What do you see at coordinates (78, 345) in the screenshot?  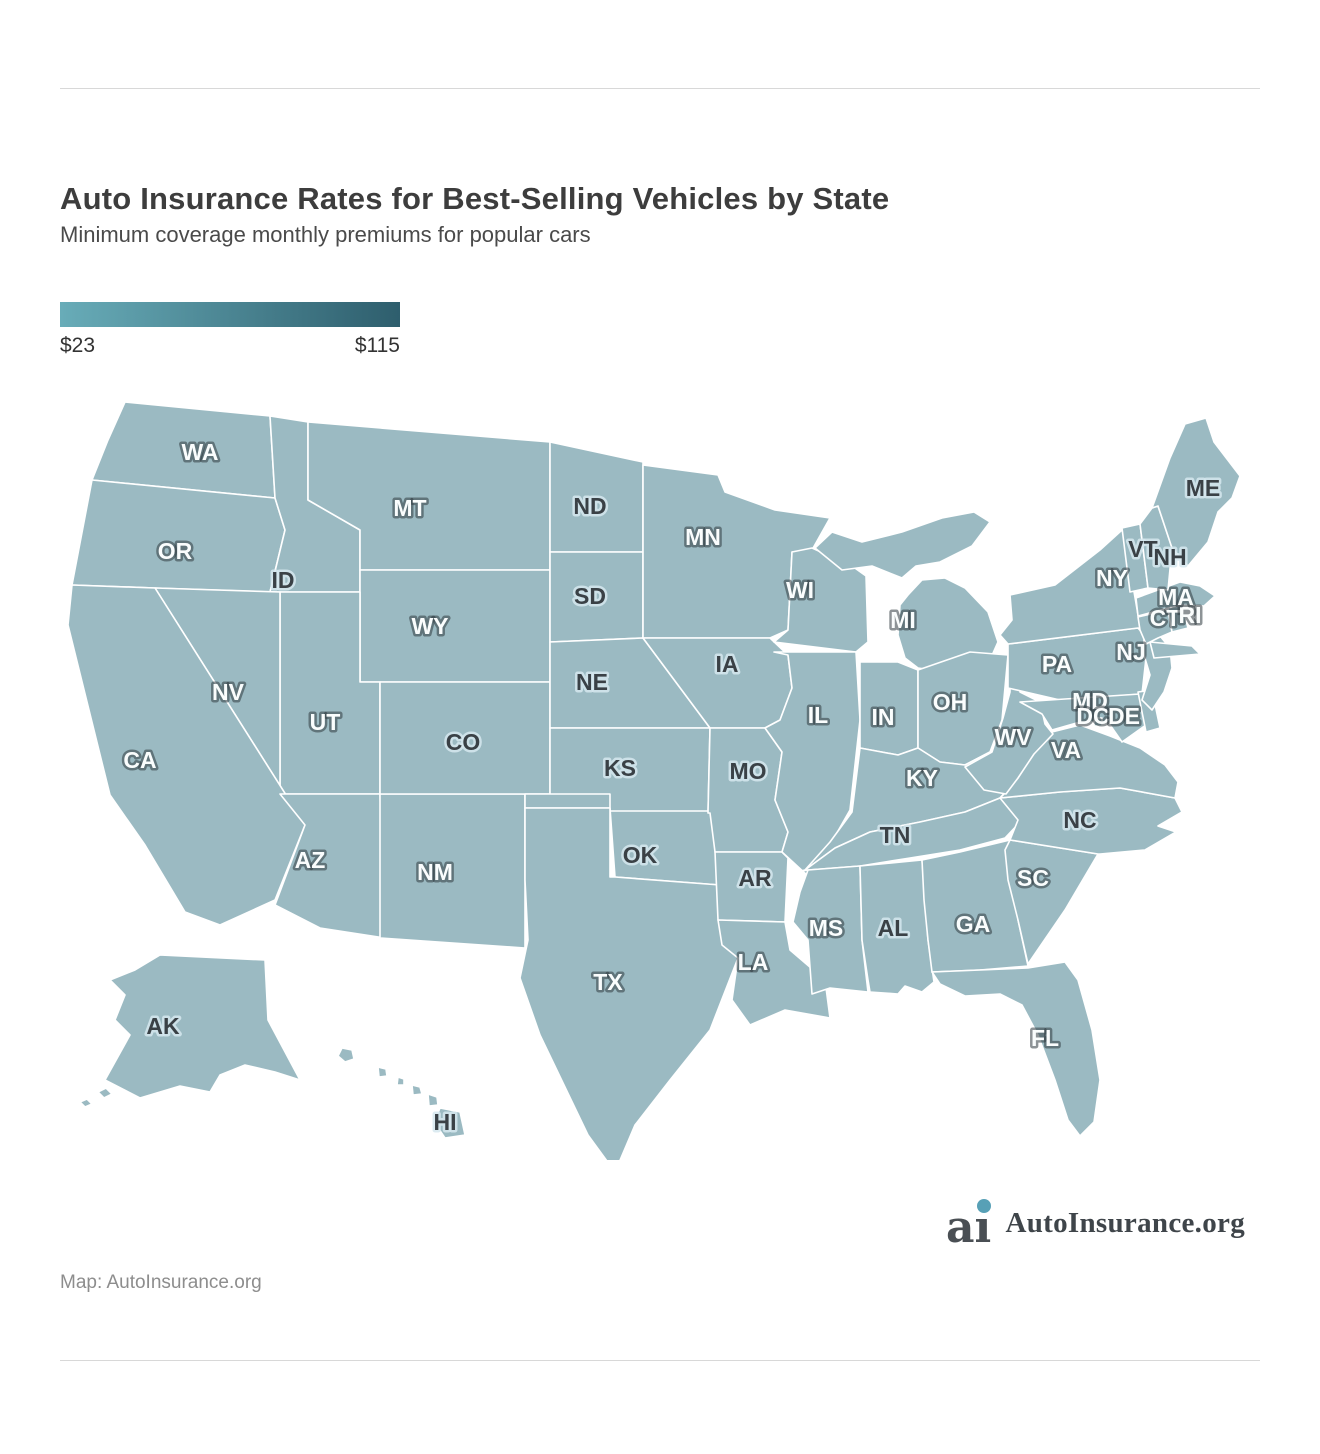 I see `legend-min-label: $23` at bounding box center [78, 345].